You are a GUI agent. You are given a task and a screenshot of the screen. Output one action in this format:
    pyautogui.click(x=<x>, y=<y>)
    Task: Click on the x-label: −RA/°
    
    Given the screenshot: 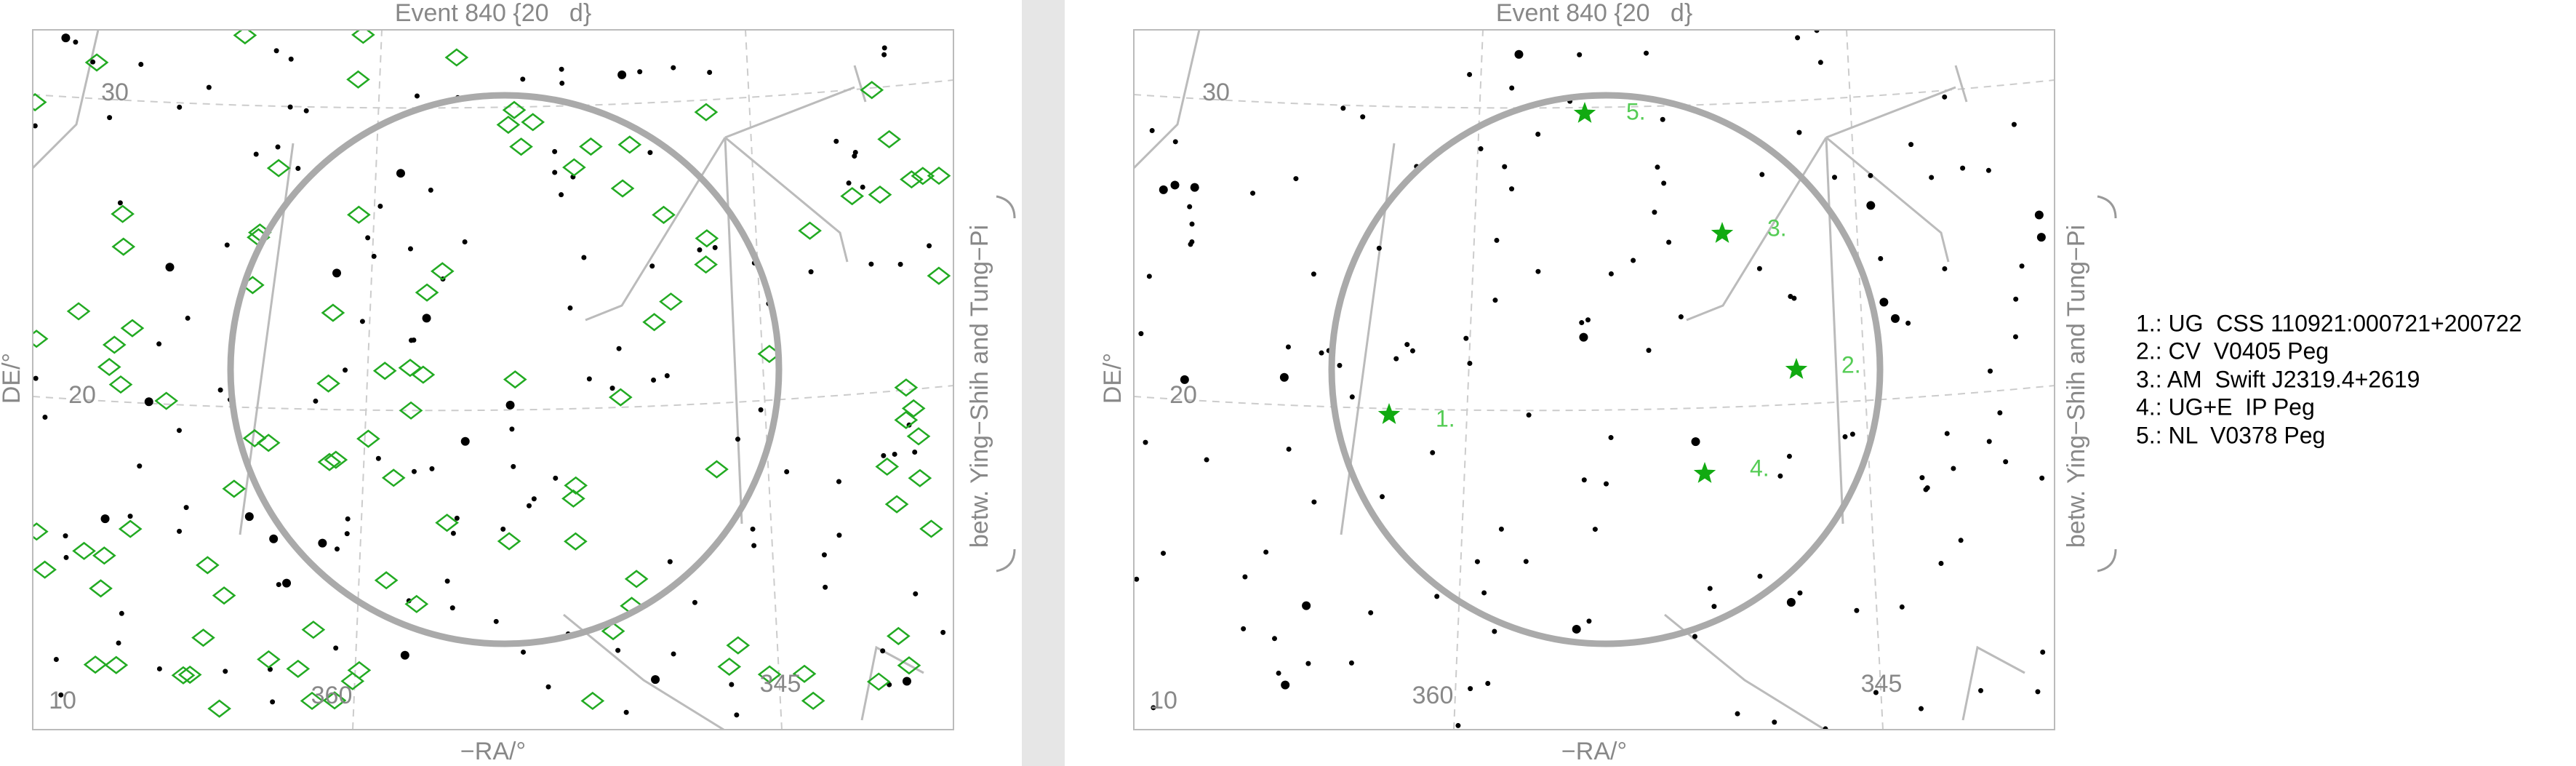 What is the action you would take?
    pyautogui.click(x=493, y=751)
    